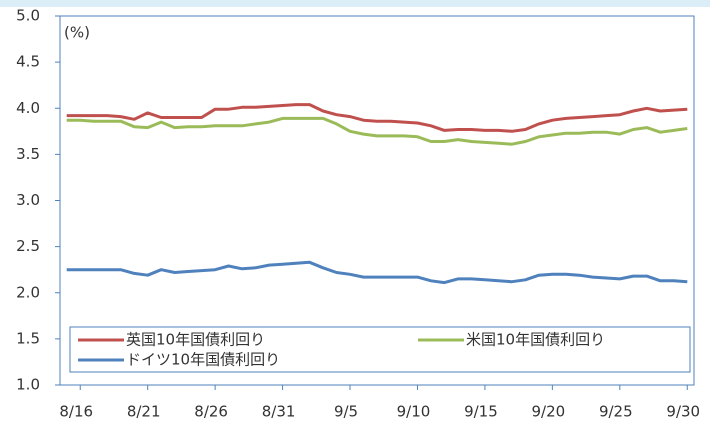  What do you see at coordinates (211, 412) in the screenshot?
I see `x-tick-label: 8/26` at bounding box center [211, 412].